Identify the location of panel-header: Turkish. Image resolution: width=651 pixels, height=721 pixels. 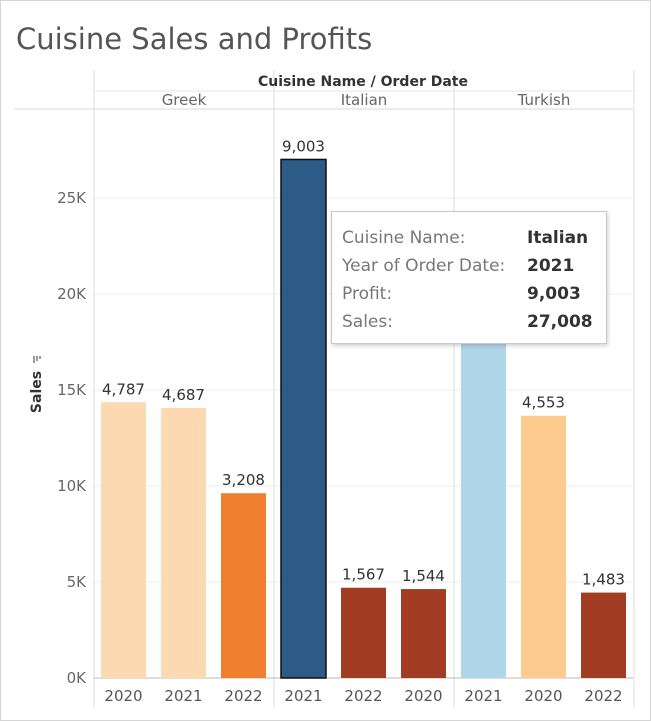
(544, 100).